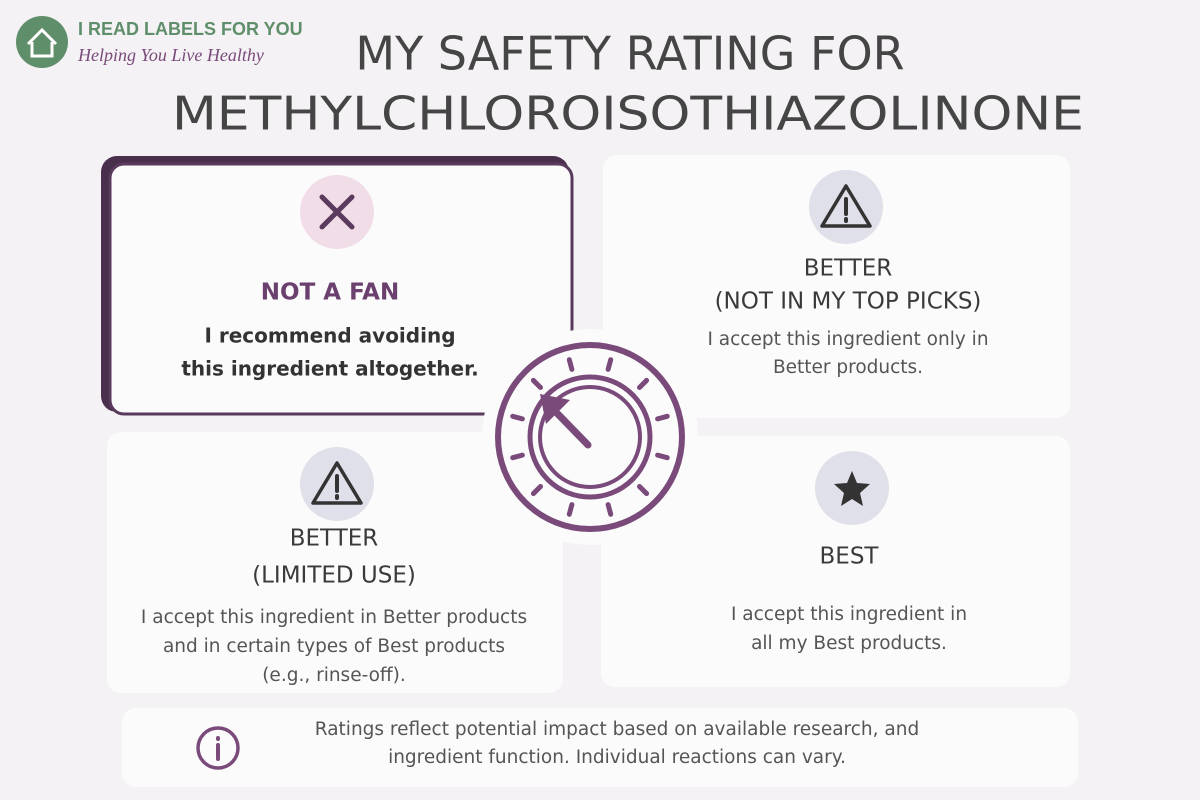 This screenshot has width=1200, height=800. Describe the element at coordinates (629, 54) in the screenshot. I see `title-line: MY SAFETY RATING FOR` at that location.